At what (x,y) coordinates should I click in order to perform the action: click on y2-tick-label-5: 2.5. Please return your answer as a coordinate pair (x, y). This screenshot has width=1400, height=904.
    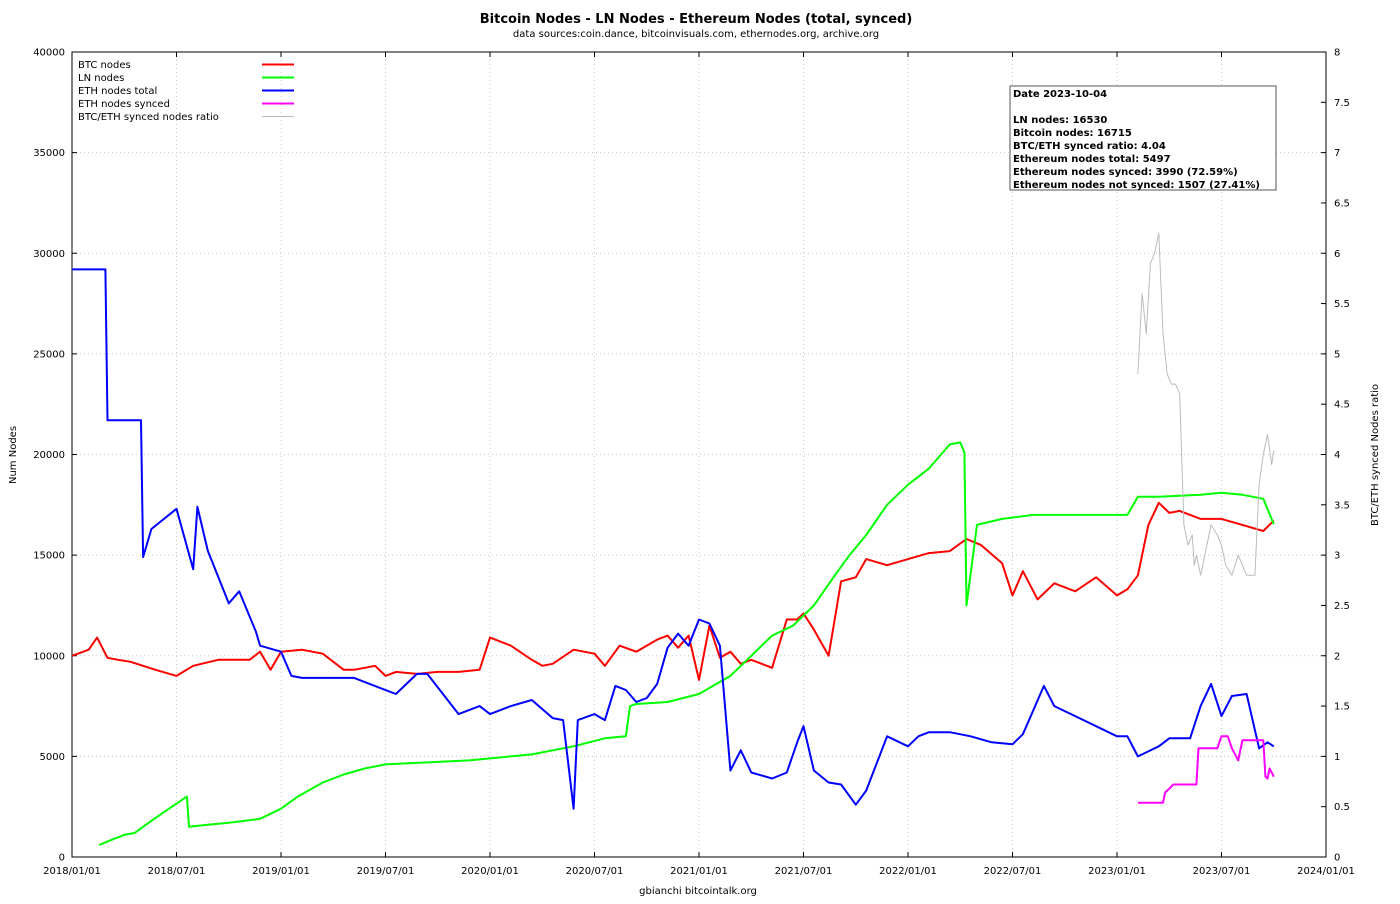
    Looking at the image, I should click on (1342, 606).